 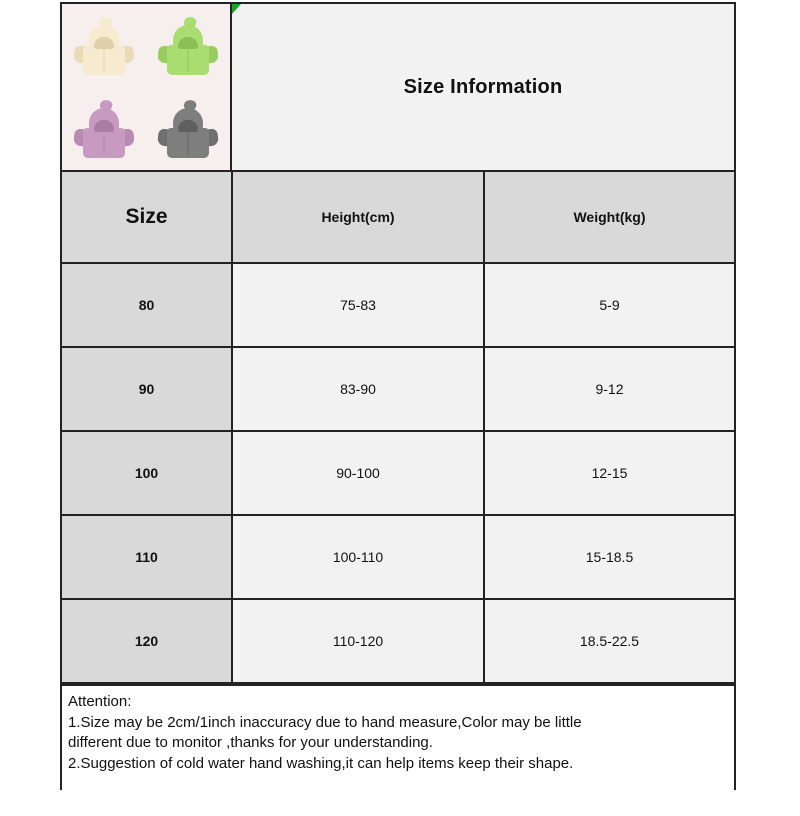 I want to click on product-photo-gray, so click(x=188, y=128).